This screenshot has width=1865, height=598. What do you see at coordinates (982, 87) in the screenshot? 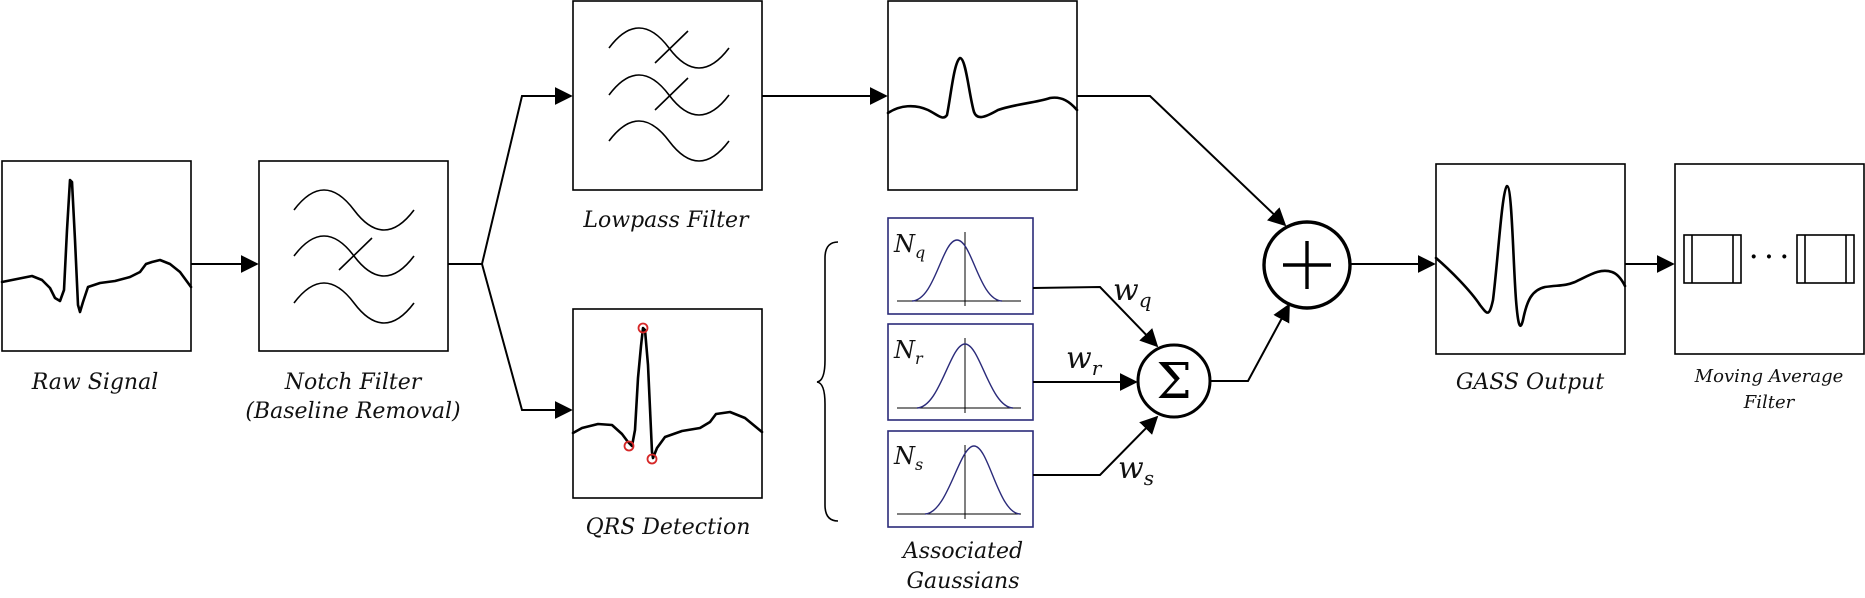
I see `lowpass-output-waveform` at bounding box center [982, 87].